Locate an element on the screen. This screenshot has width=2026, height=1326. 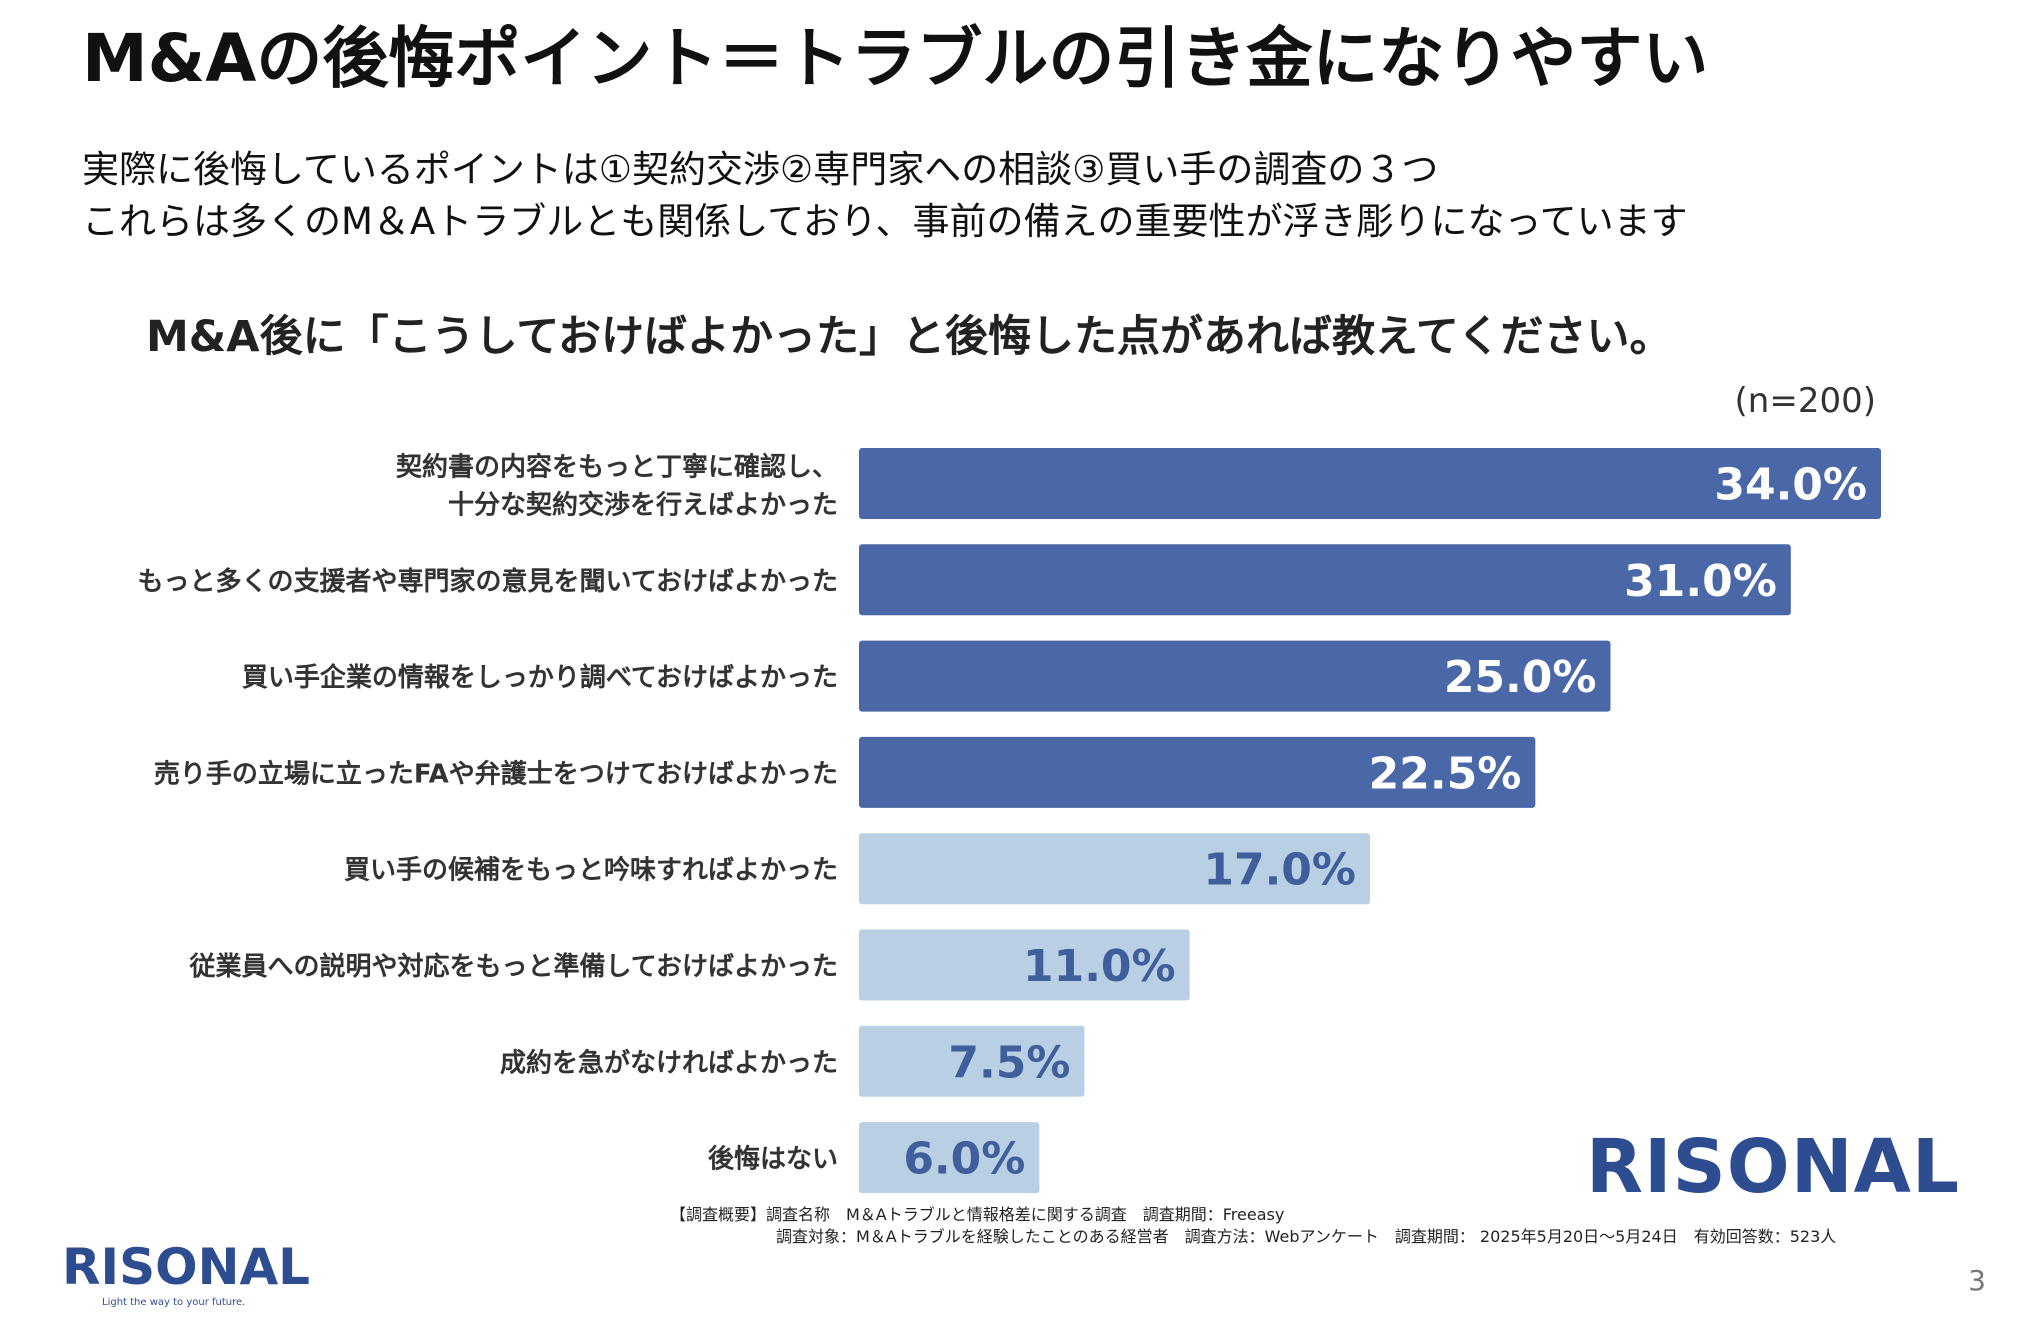
value-label-8: 6.0% is located at coordinates (964, 1159).